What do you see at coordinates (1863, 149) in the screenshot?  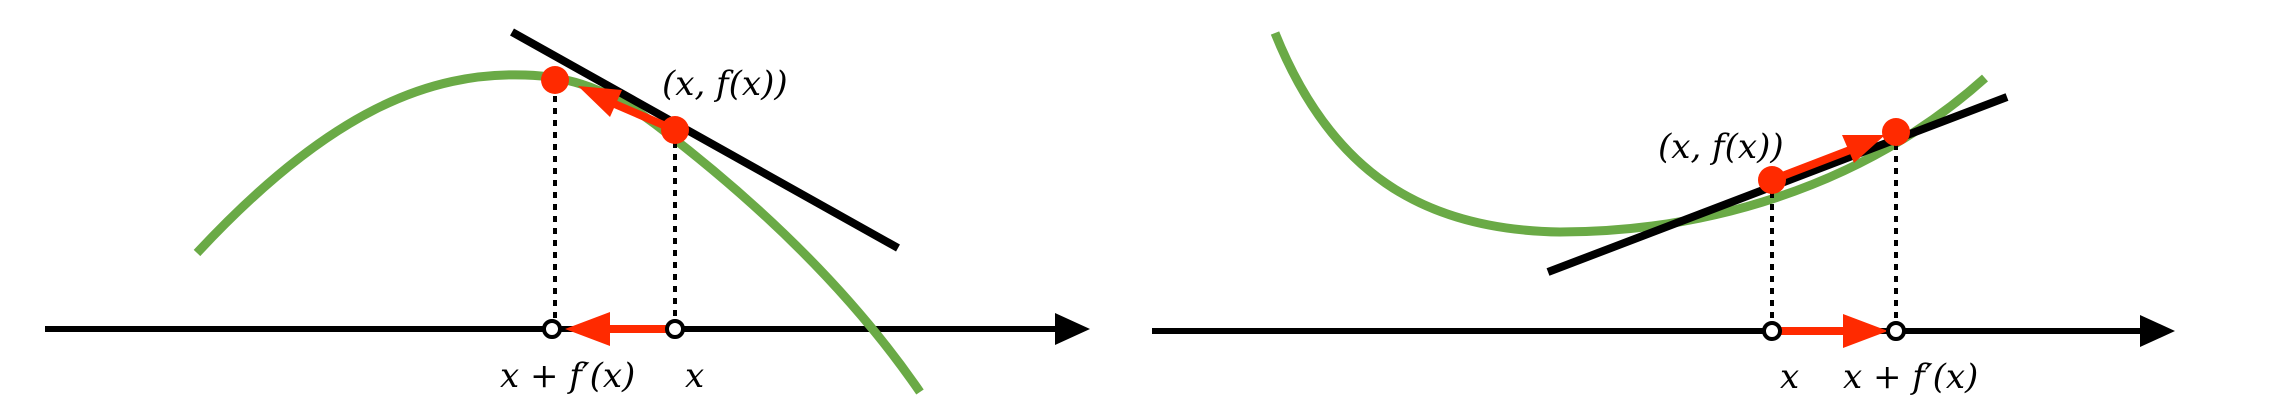 I see `right-tangent-step-arrowhead` at bounding box center [1863, 149].